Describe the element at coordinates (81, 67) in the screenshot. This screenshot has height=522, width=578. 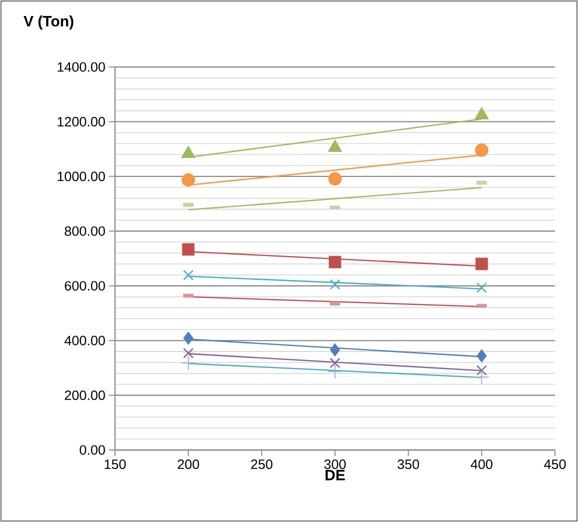
I see `y-tick-label: 1400.00` at that location.